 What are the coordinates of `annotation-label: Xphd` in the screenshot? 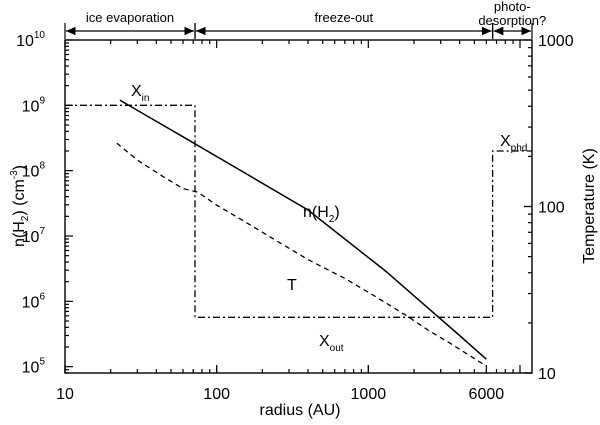 It's located at (513, 143).